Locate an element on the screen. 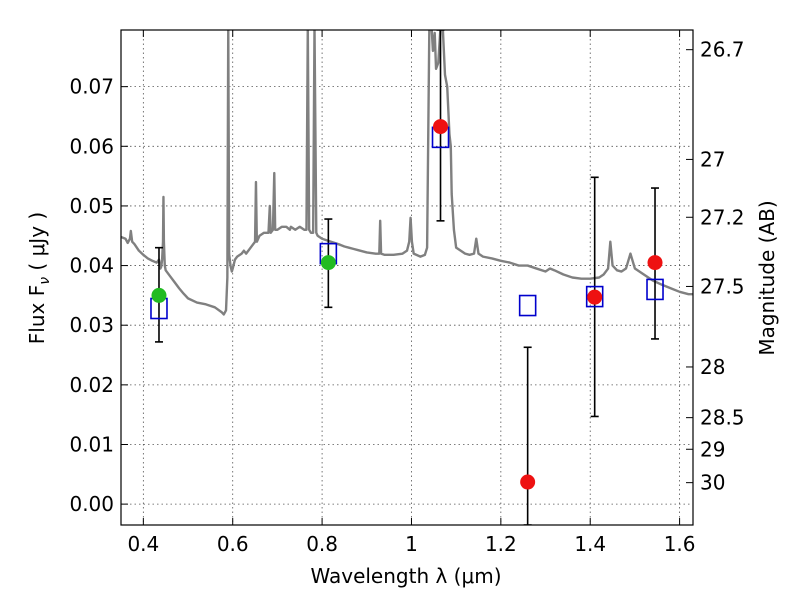 This screenshot has width=800, height=600. y-tick-label: 0.01 is located at coordinates (91, 444).